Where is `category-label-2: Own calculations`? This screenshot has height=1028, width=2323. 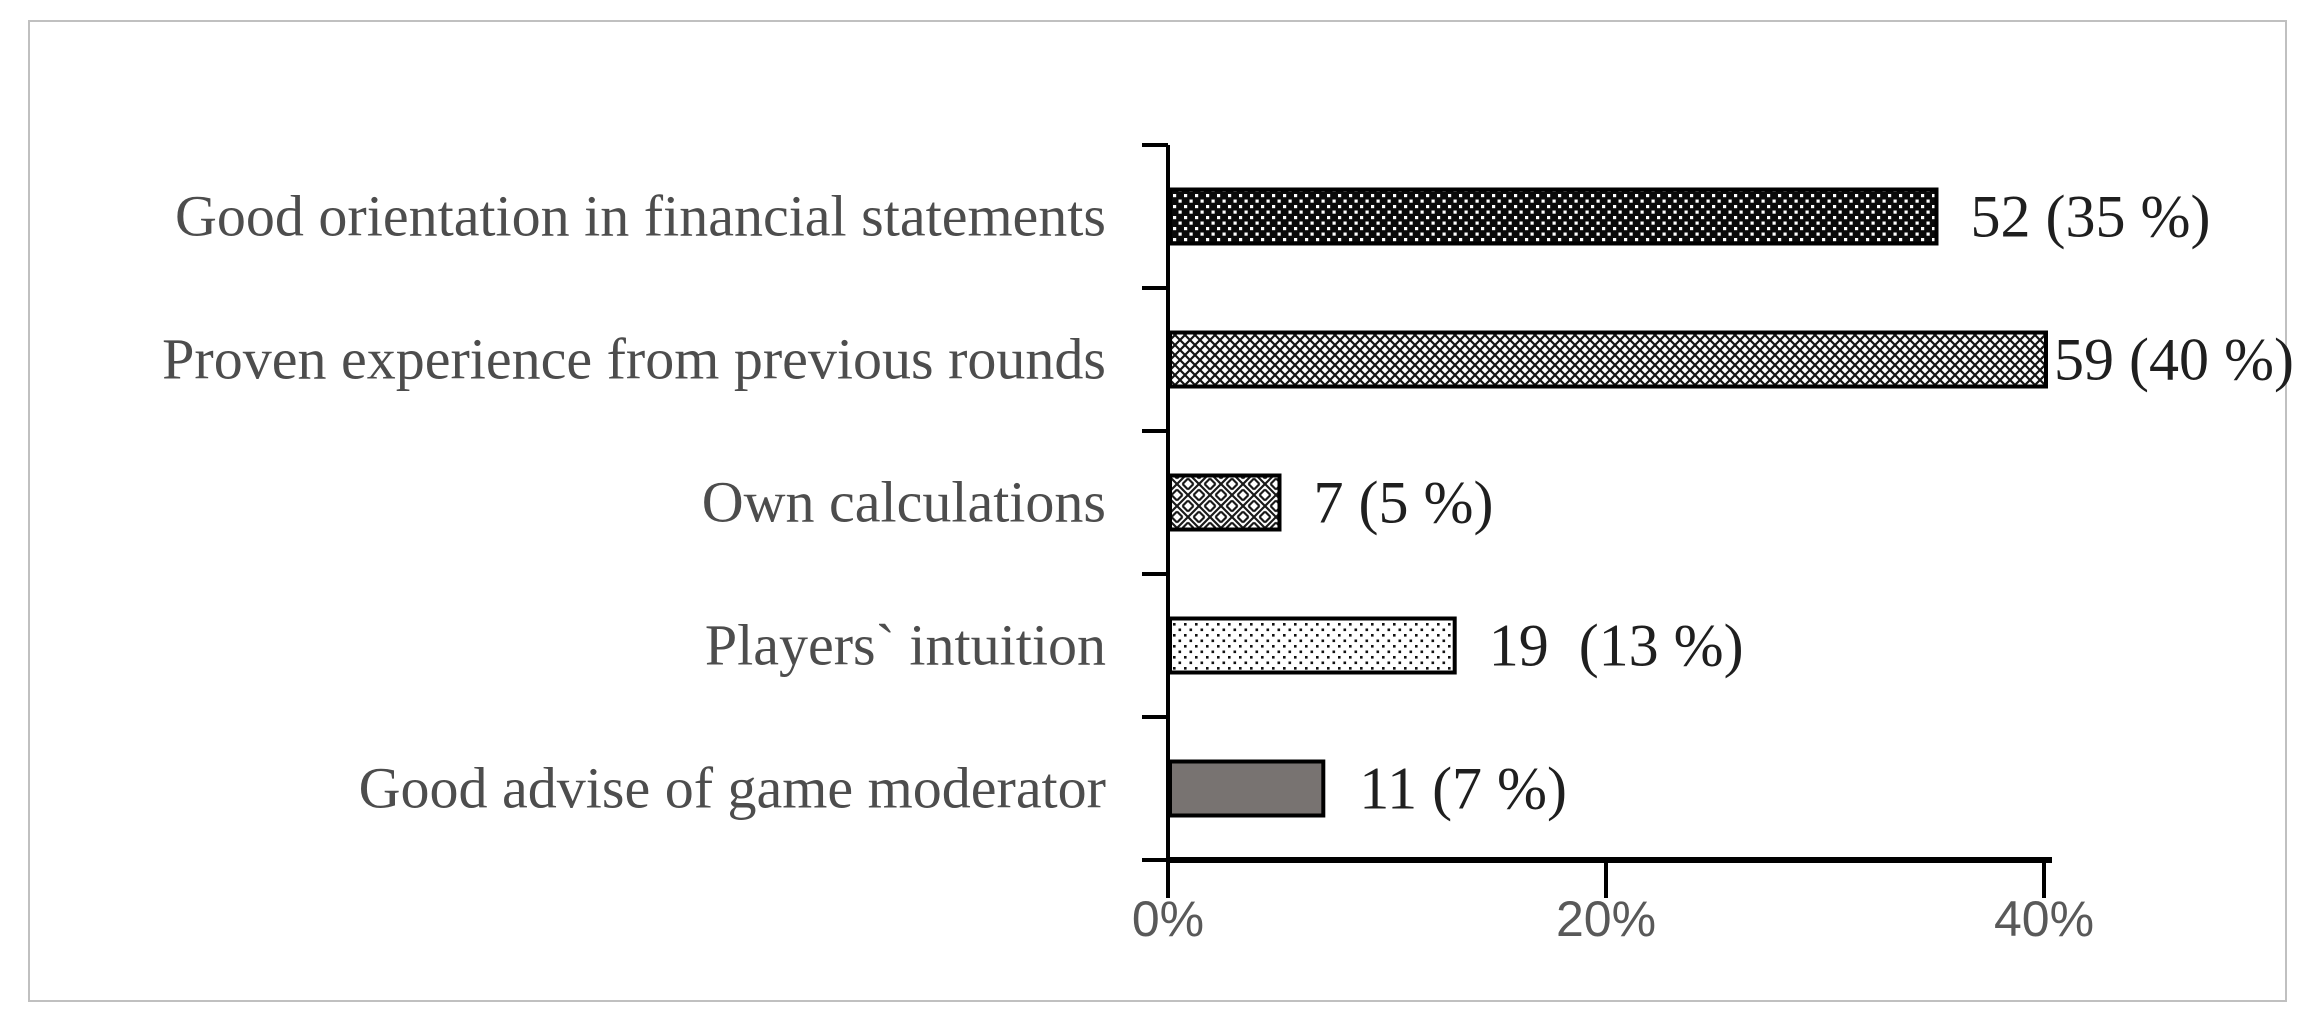 category-label-2: Own calculations is located at coordinates (904, 502).